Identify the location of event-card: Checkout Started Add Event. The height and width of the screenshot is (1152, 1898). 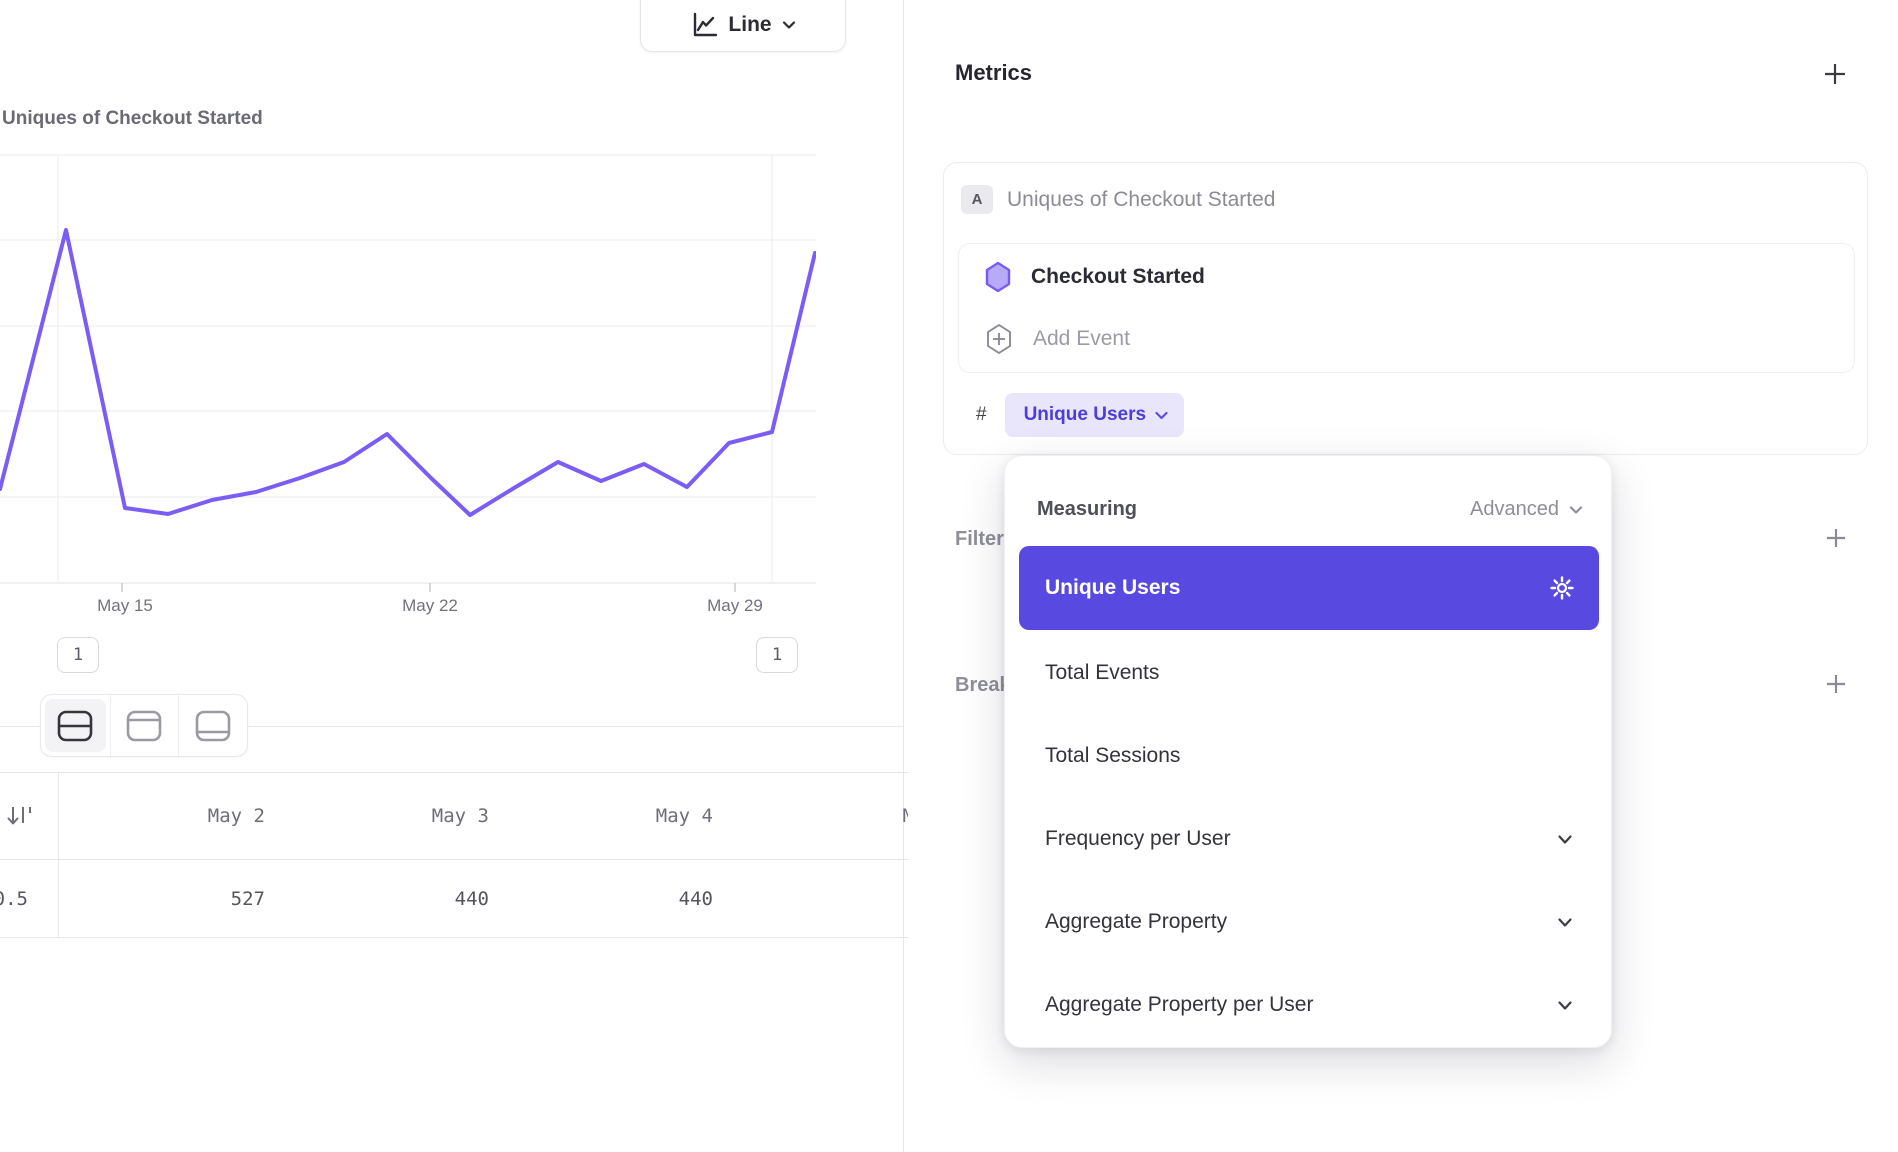
(1406, 308).